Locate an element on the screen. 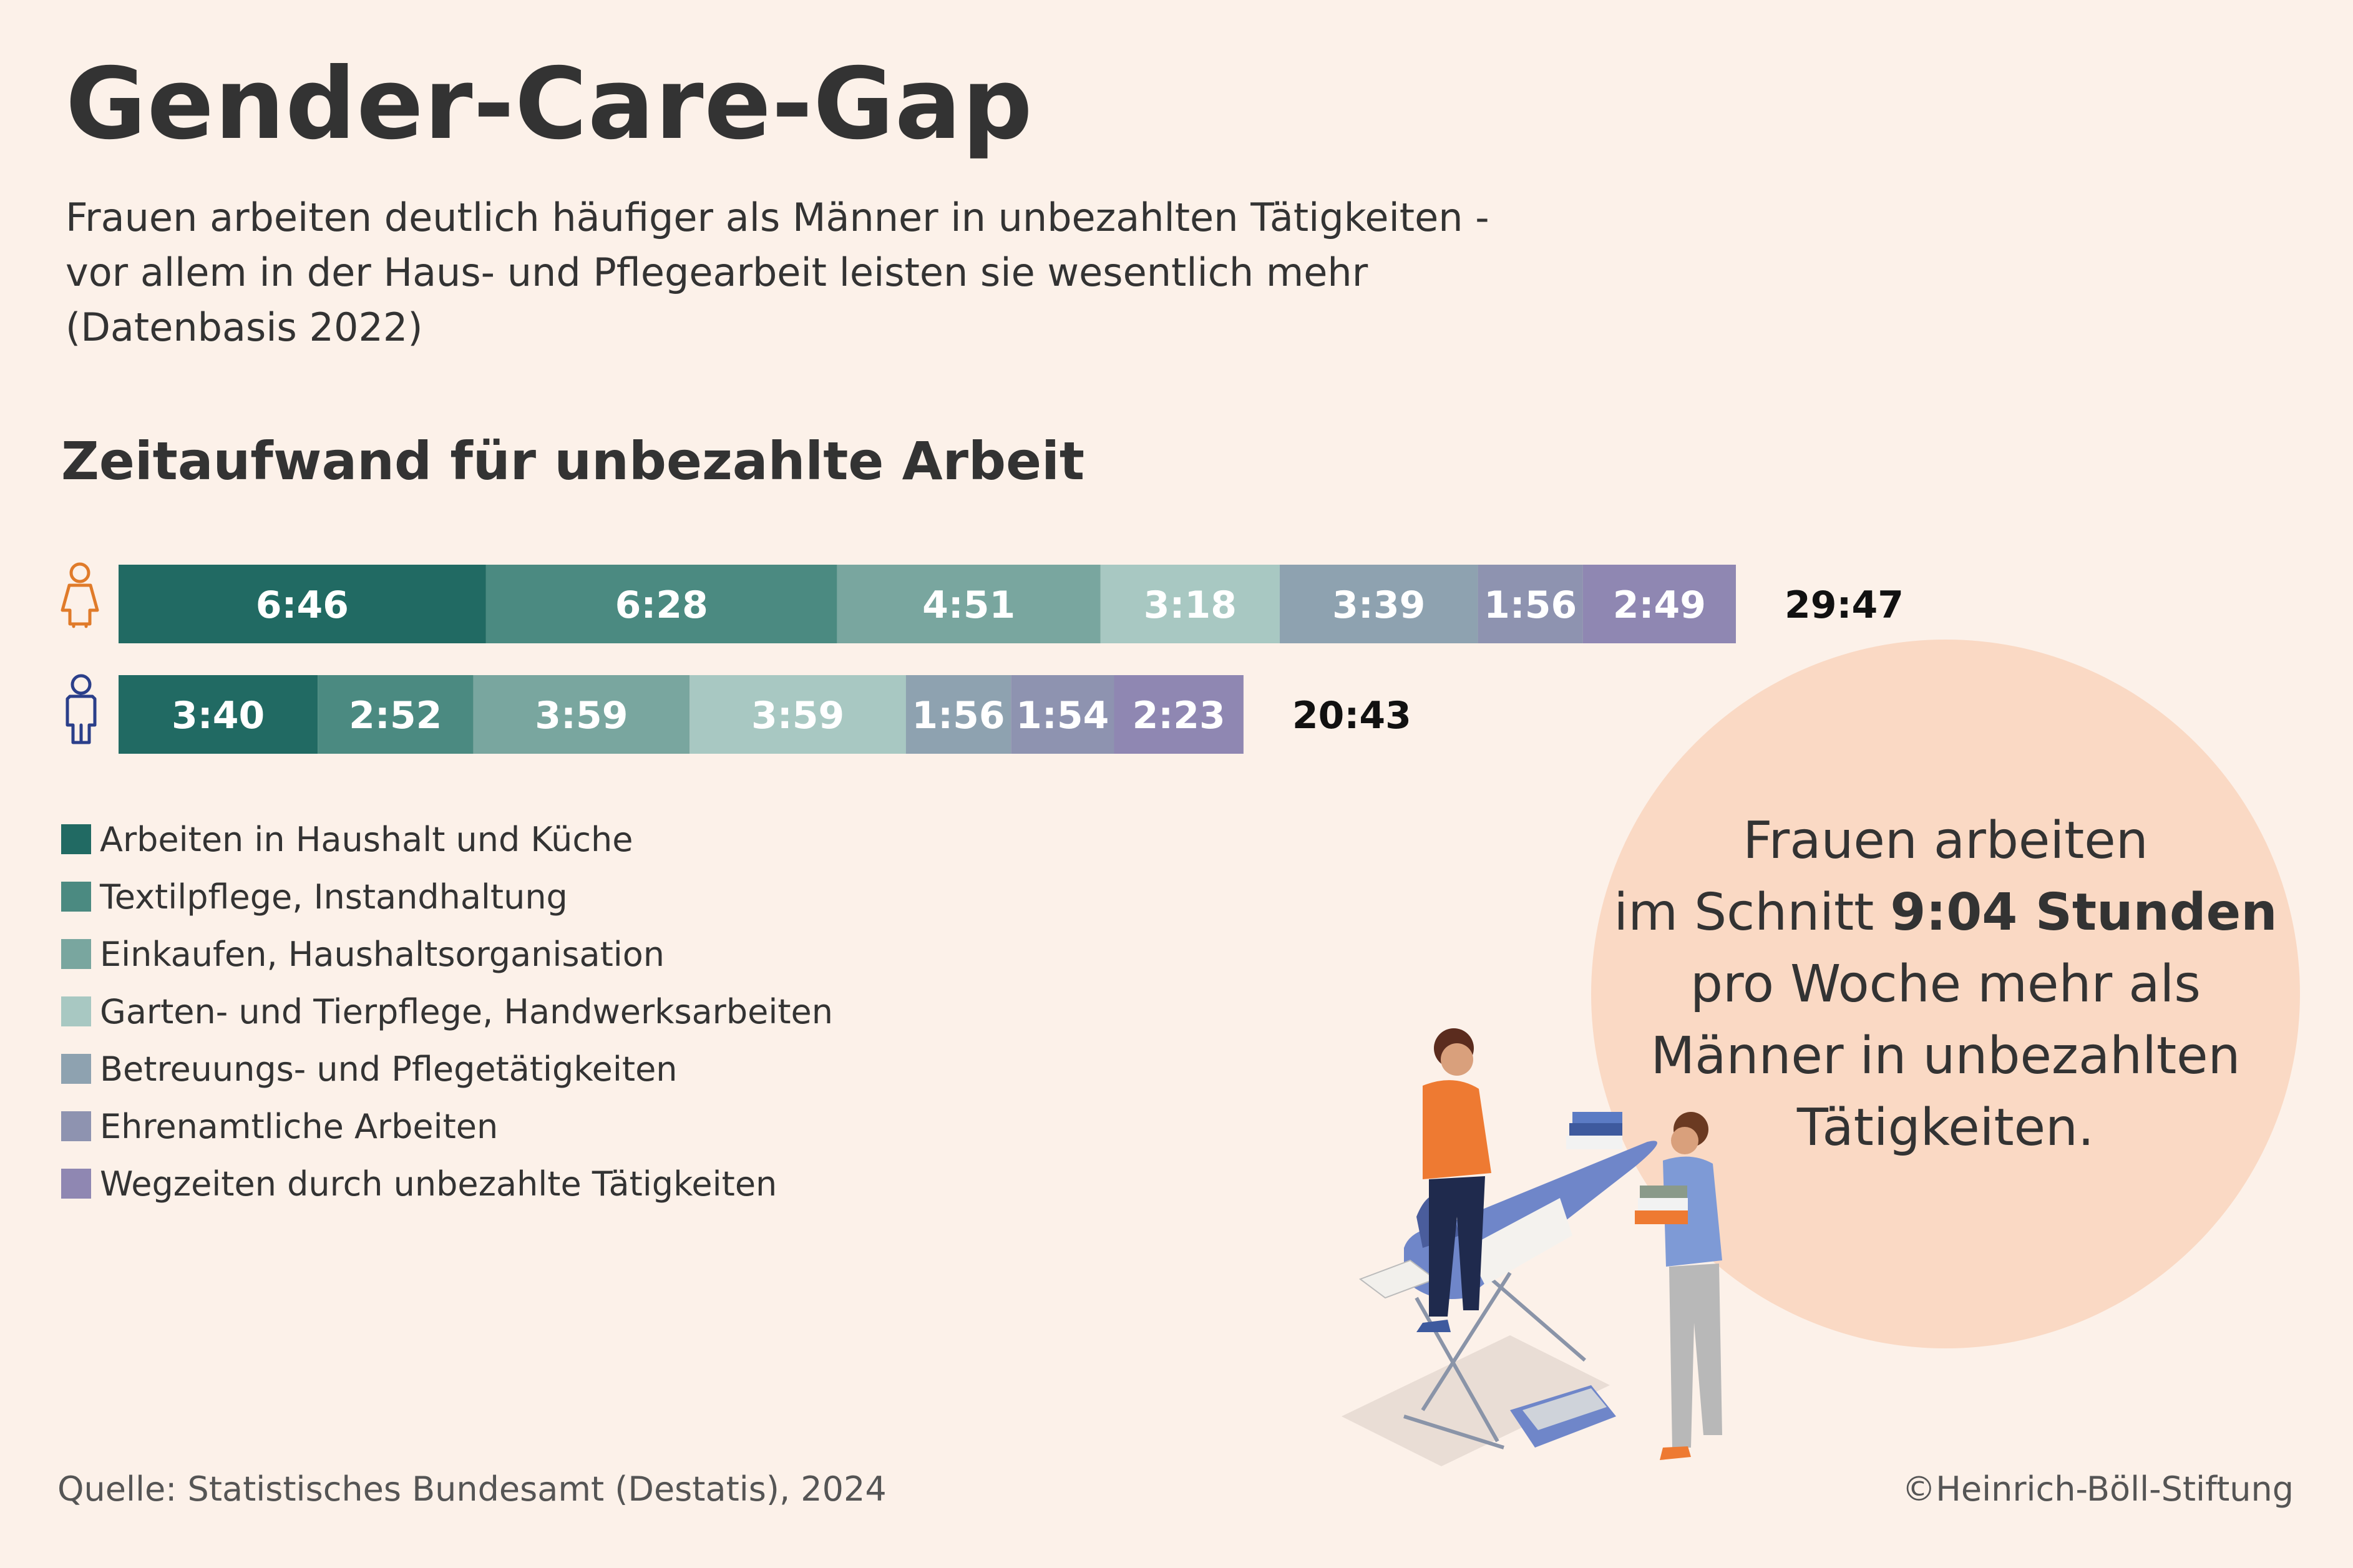 This screenshot has height=1568, width=2353. woman-2-head is located at coordinates (1684, 1140).